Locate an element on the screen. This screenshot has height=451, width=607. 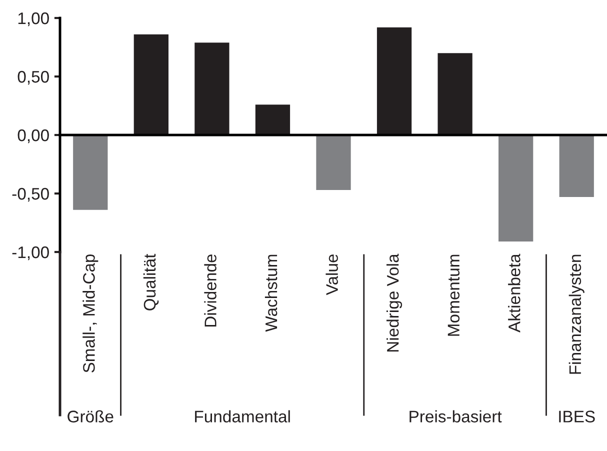
text: IBES is located at coordinates (577, 416).